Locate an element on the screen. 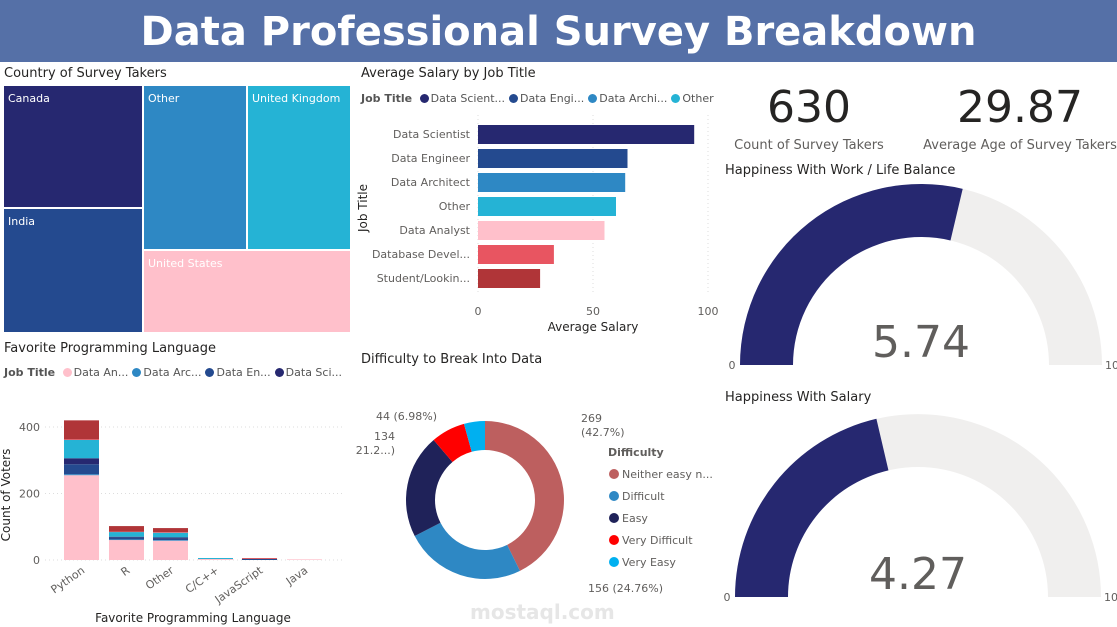 This screenshot has height=627, width=1117. kpi-count-label: Count of Survey Takers is located at coordinates (809, 145).